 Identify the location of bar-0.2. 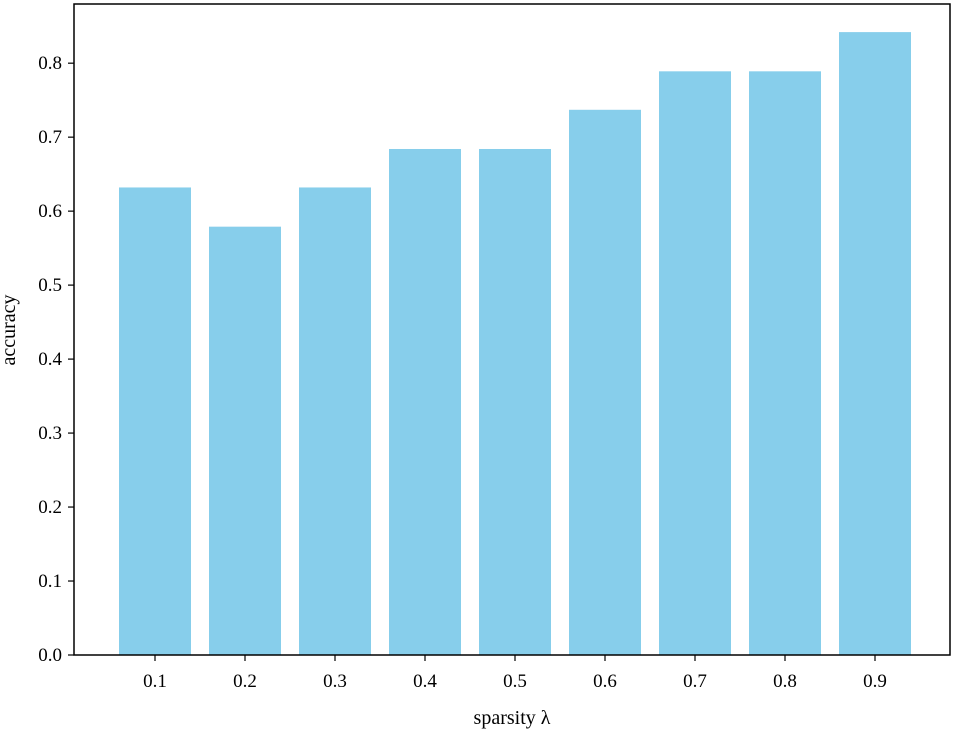
(245, 441).